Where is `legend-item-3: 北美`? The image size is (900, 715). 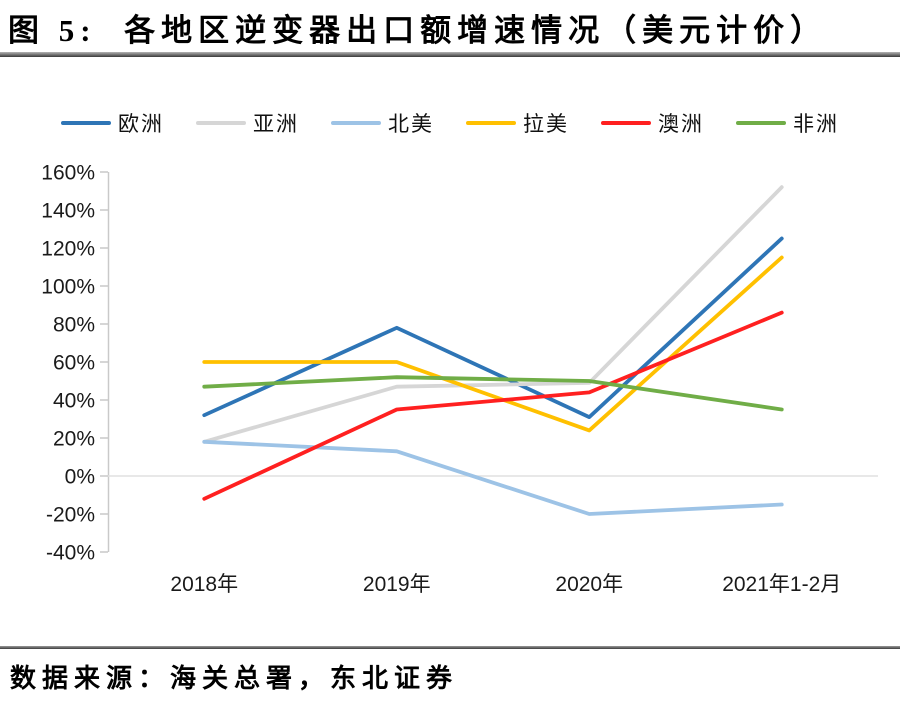 legend-item-3: 北美 is located at coordinates (382, 123).